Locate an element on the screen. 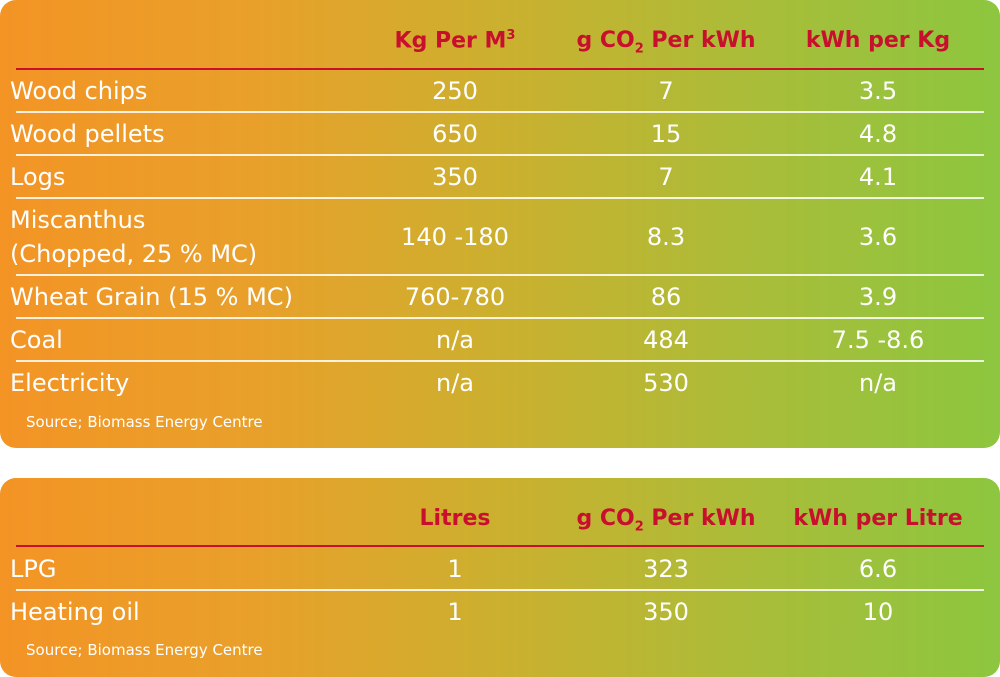  row-label: Logs is located at coordinates (38, 177).